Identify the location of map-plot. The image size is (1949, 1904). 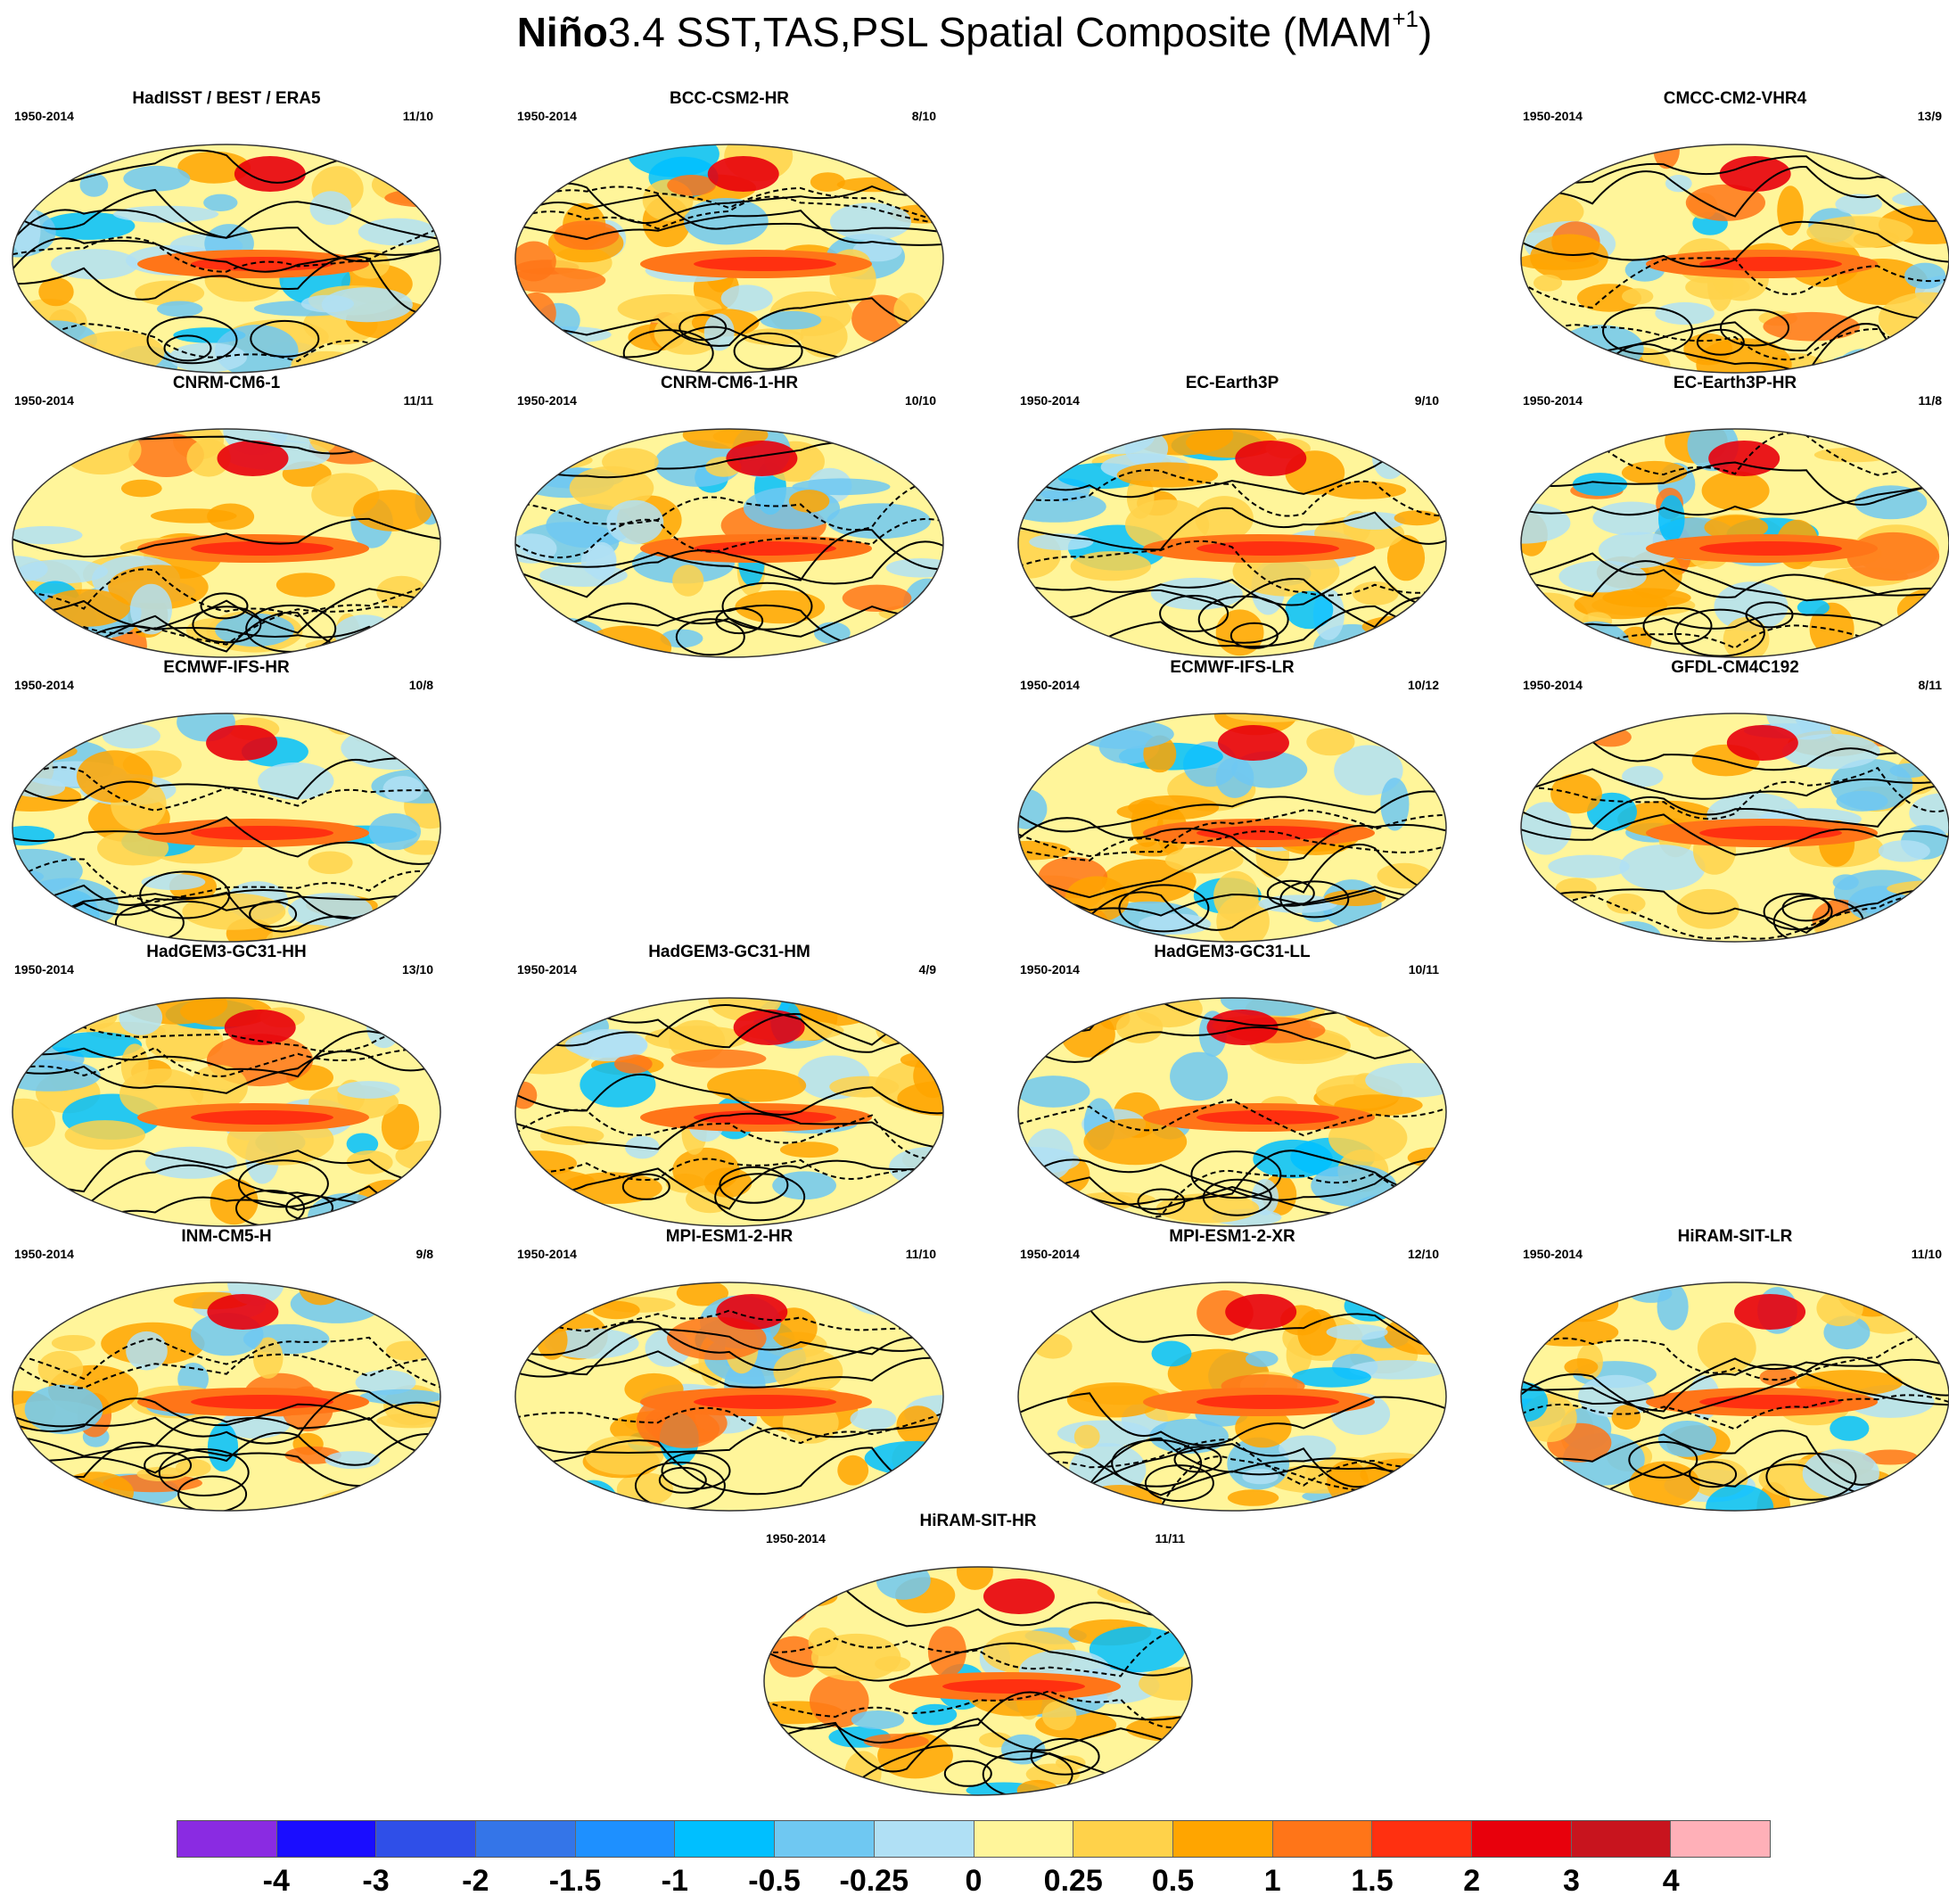
(1232, 828).